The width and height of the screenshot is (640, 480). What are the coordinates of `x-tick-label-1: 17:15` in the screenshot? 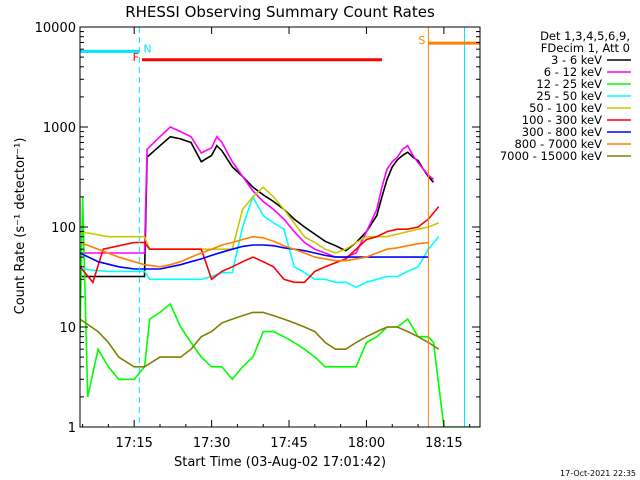 It's located at (133, 443).